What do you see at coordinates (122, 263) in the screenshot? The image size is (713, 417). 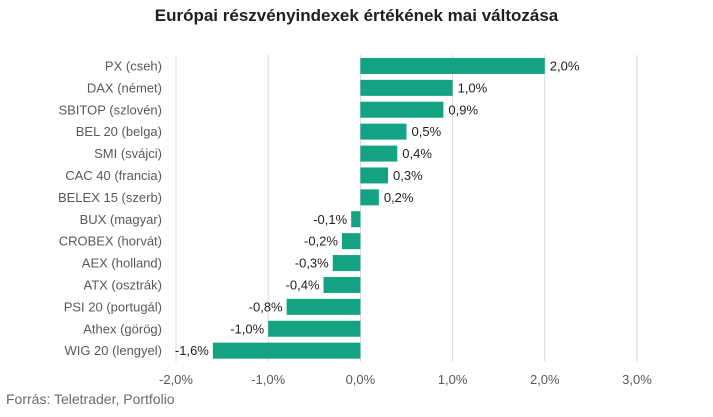 I see `category-label: AEX (holland)` at bounding box center [122, 263].